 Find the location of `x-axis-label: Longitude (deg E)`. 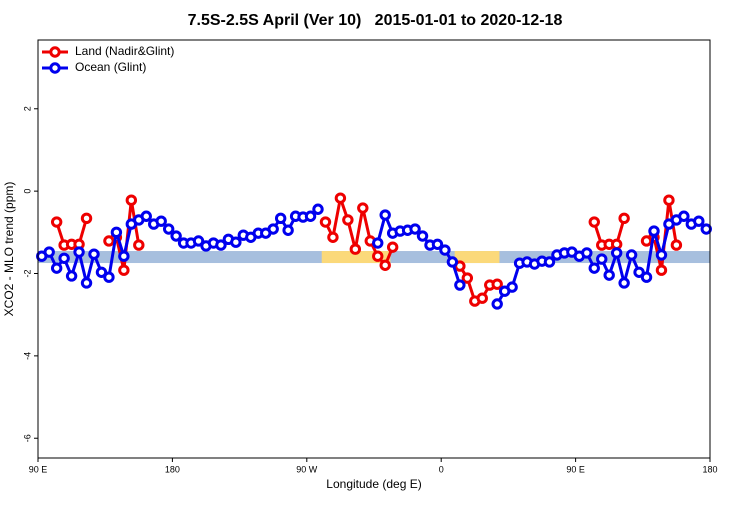

x-axis-label: Longitude (deg E) is located at coordinates (373, 484).